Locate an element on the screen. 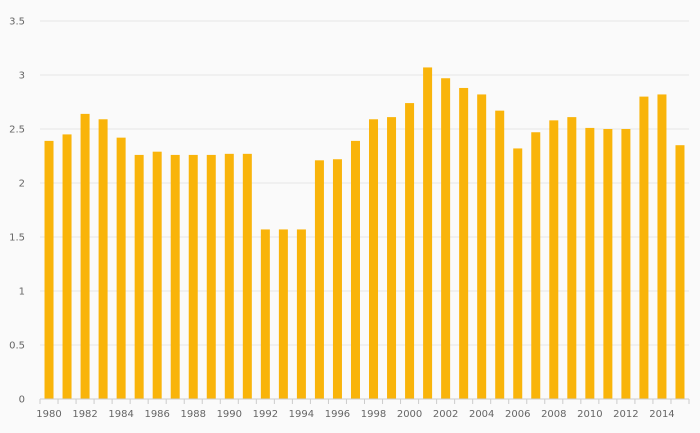 Image resolution: width=700 pixels, height=433 pixels. bar-2004 is located at coordinates (482, 246).